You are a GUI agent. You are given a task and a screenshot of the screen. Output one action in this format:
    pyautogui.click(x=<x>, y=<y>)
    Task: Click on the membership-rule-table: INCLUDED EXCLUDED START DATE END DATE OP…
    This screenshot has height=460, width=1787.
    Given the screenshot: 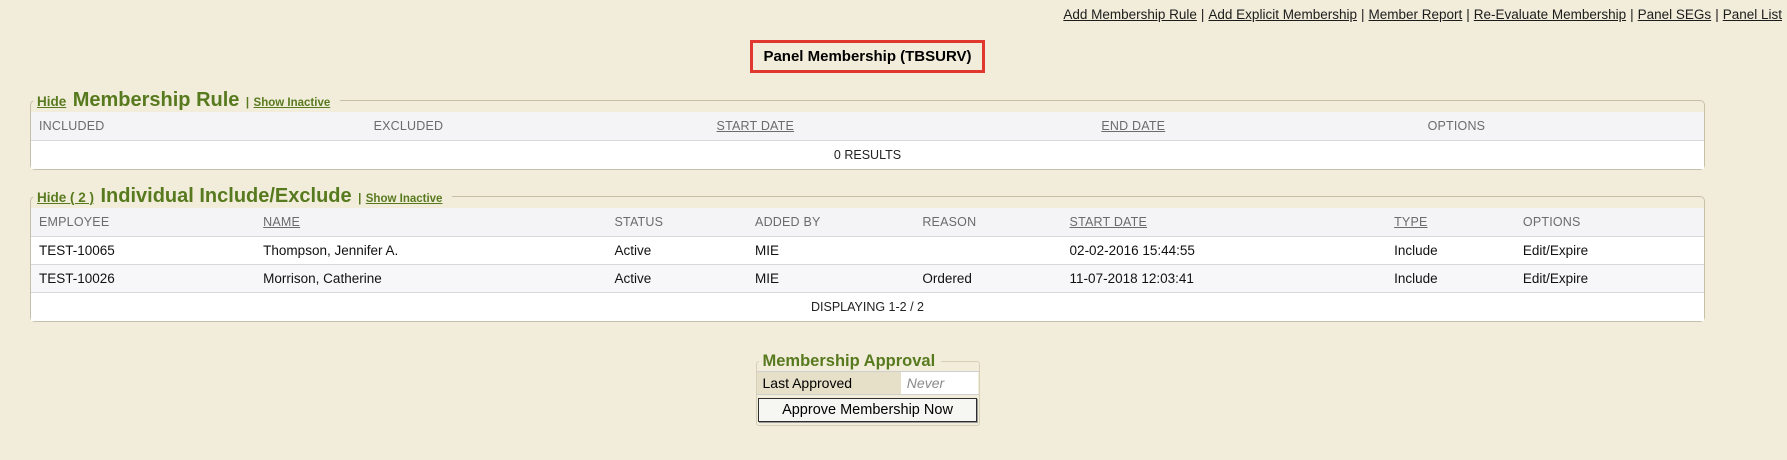 What is the action you would take?
    pyautogui.click(x=867, y=140)
    